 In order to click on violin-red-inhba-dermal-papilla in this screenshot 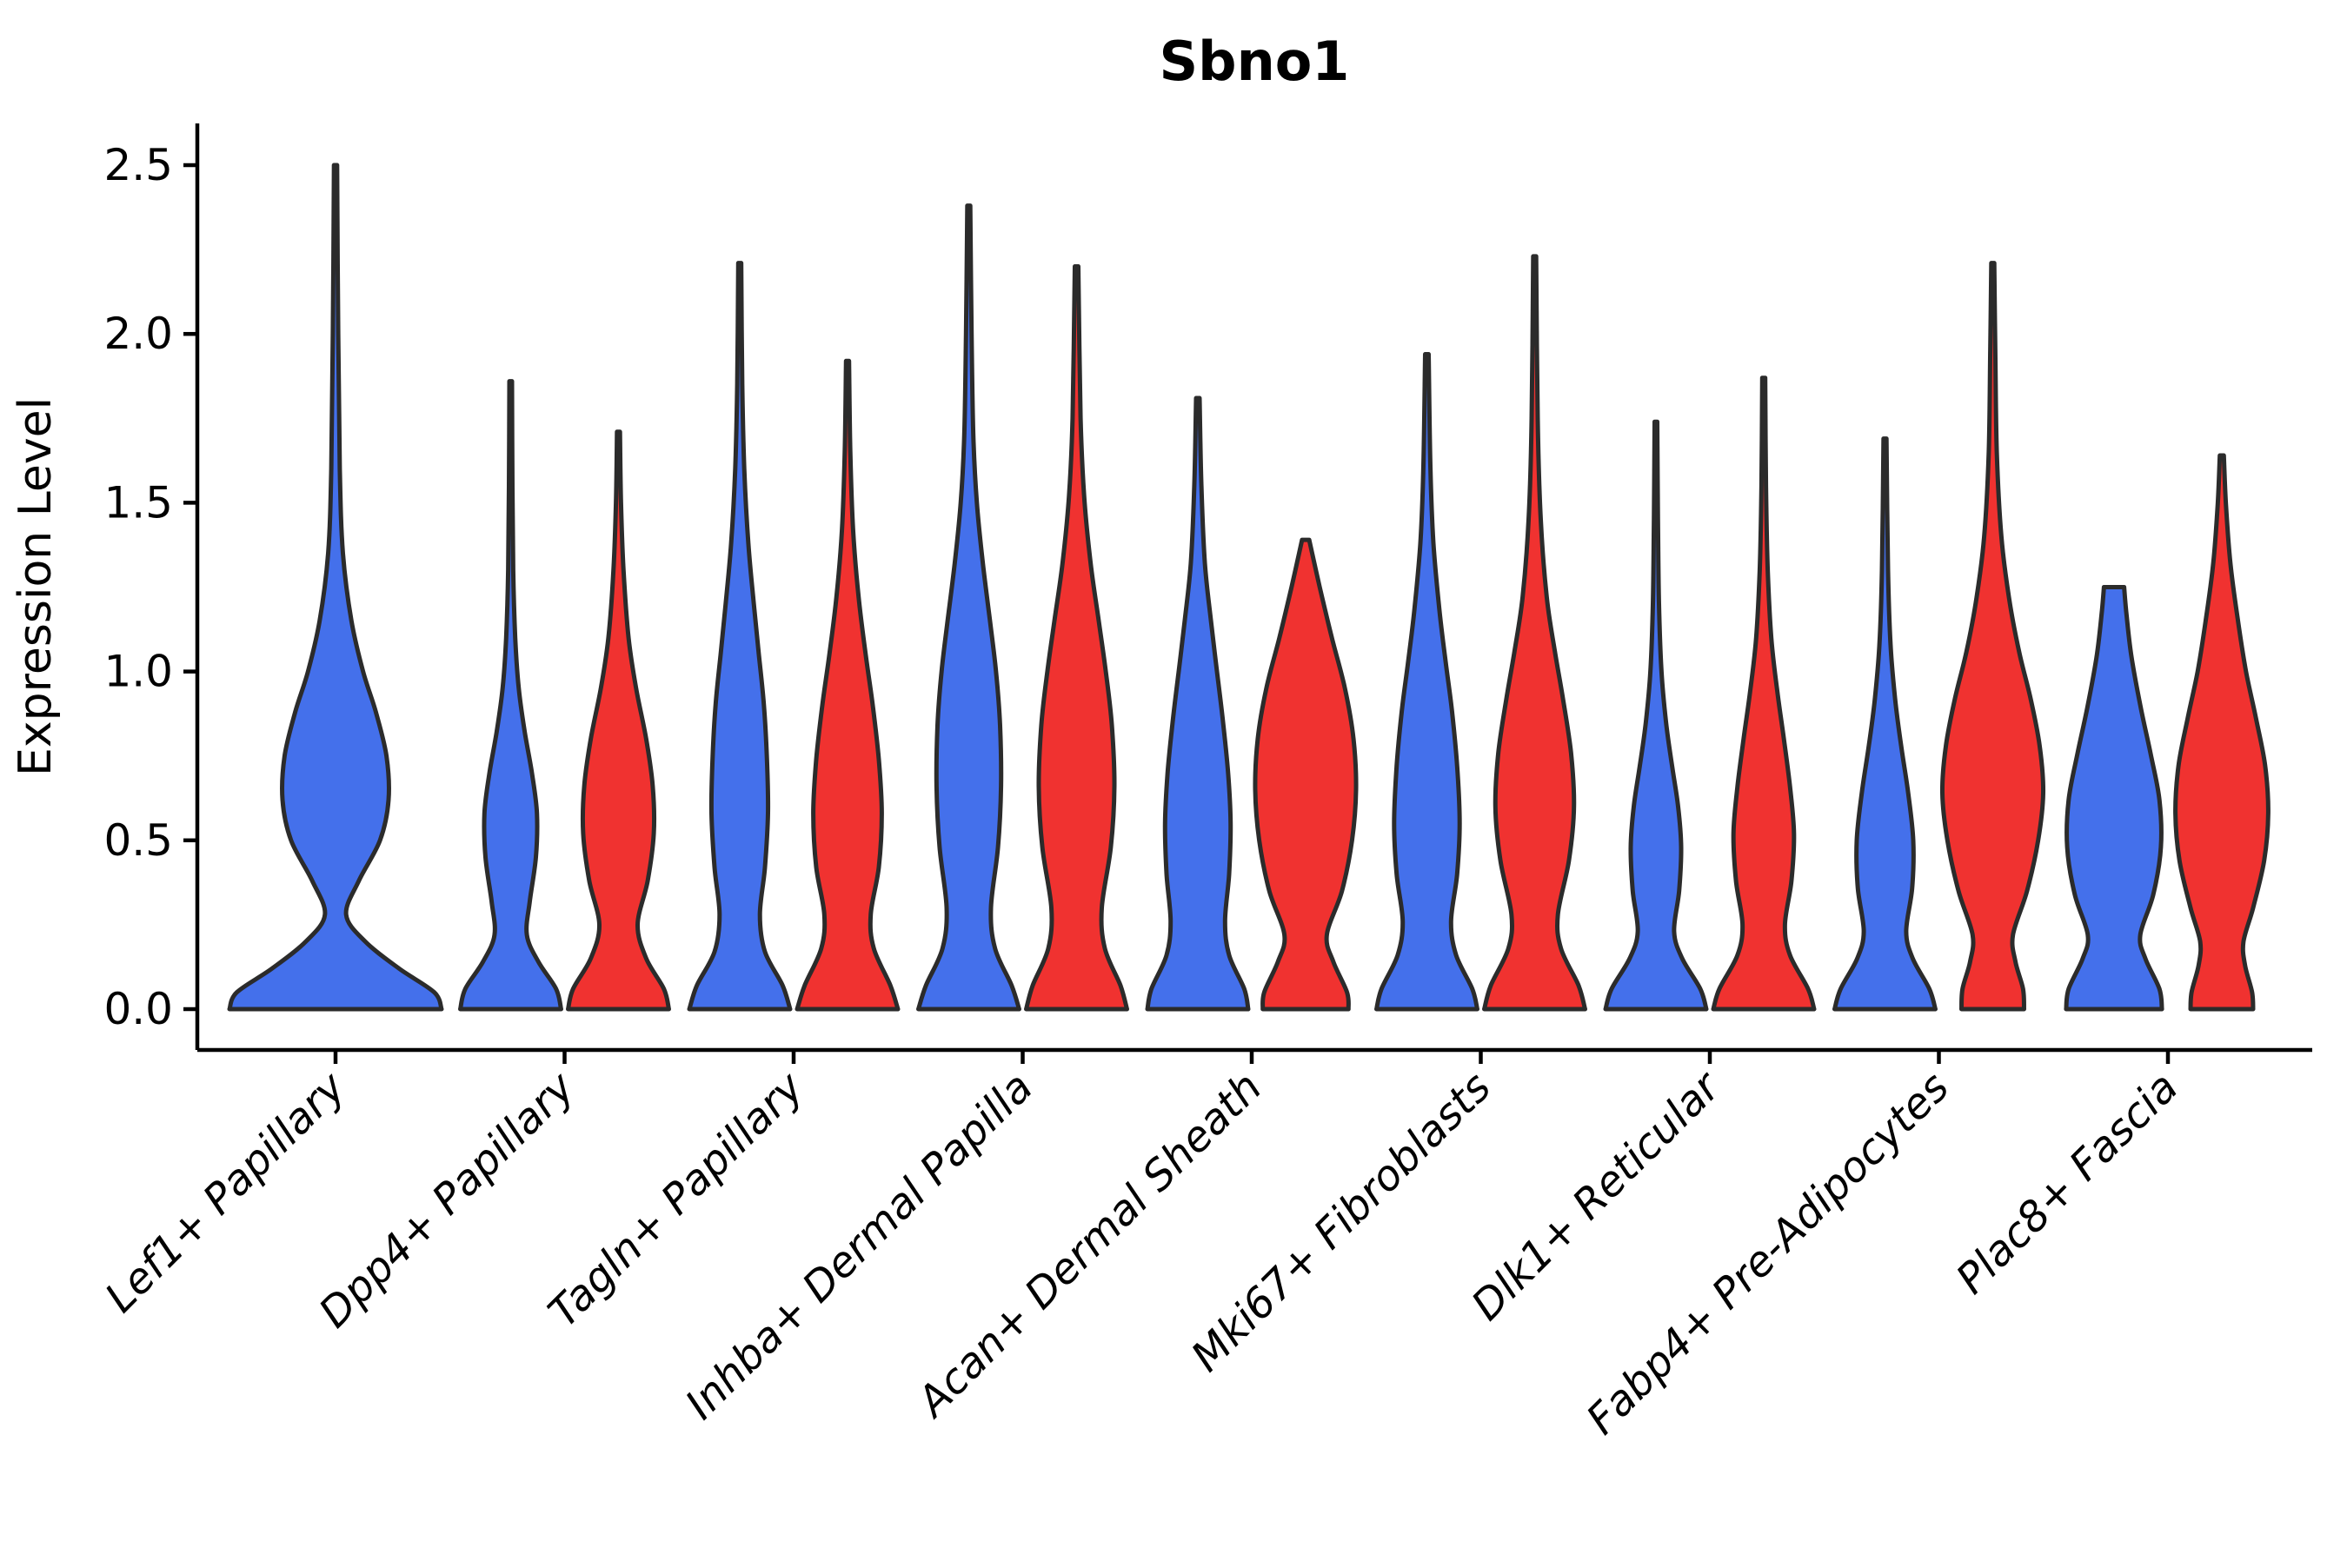, I will do `click(1077, 638)`.